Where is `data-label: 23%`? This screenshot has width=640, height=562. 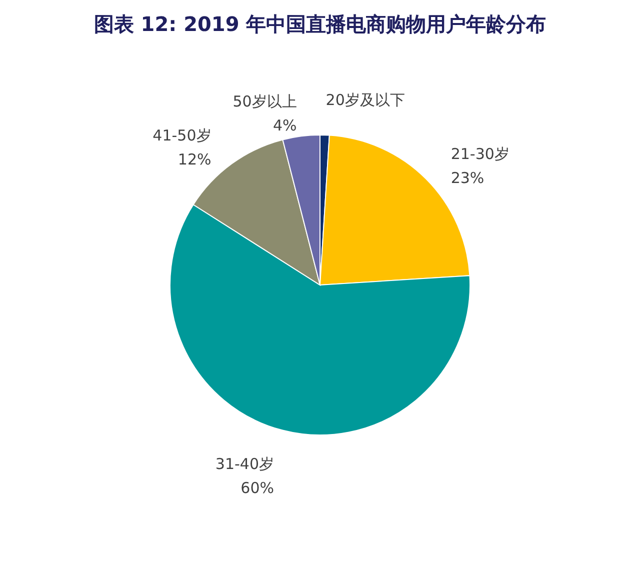
data-label: 23% is located at coordinates (467, 178).